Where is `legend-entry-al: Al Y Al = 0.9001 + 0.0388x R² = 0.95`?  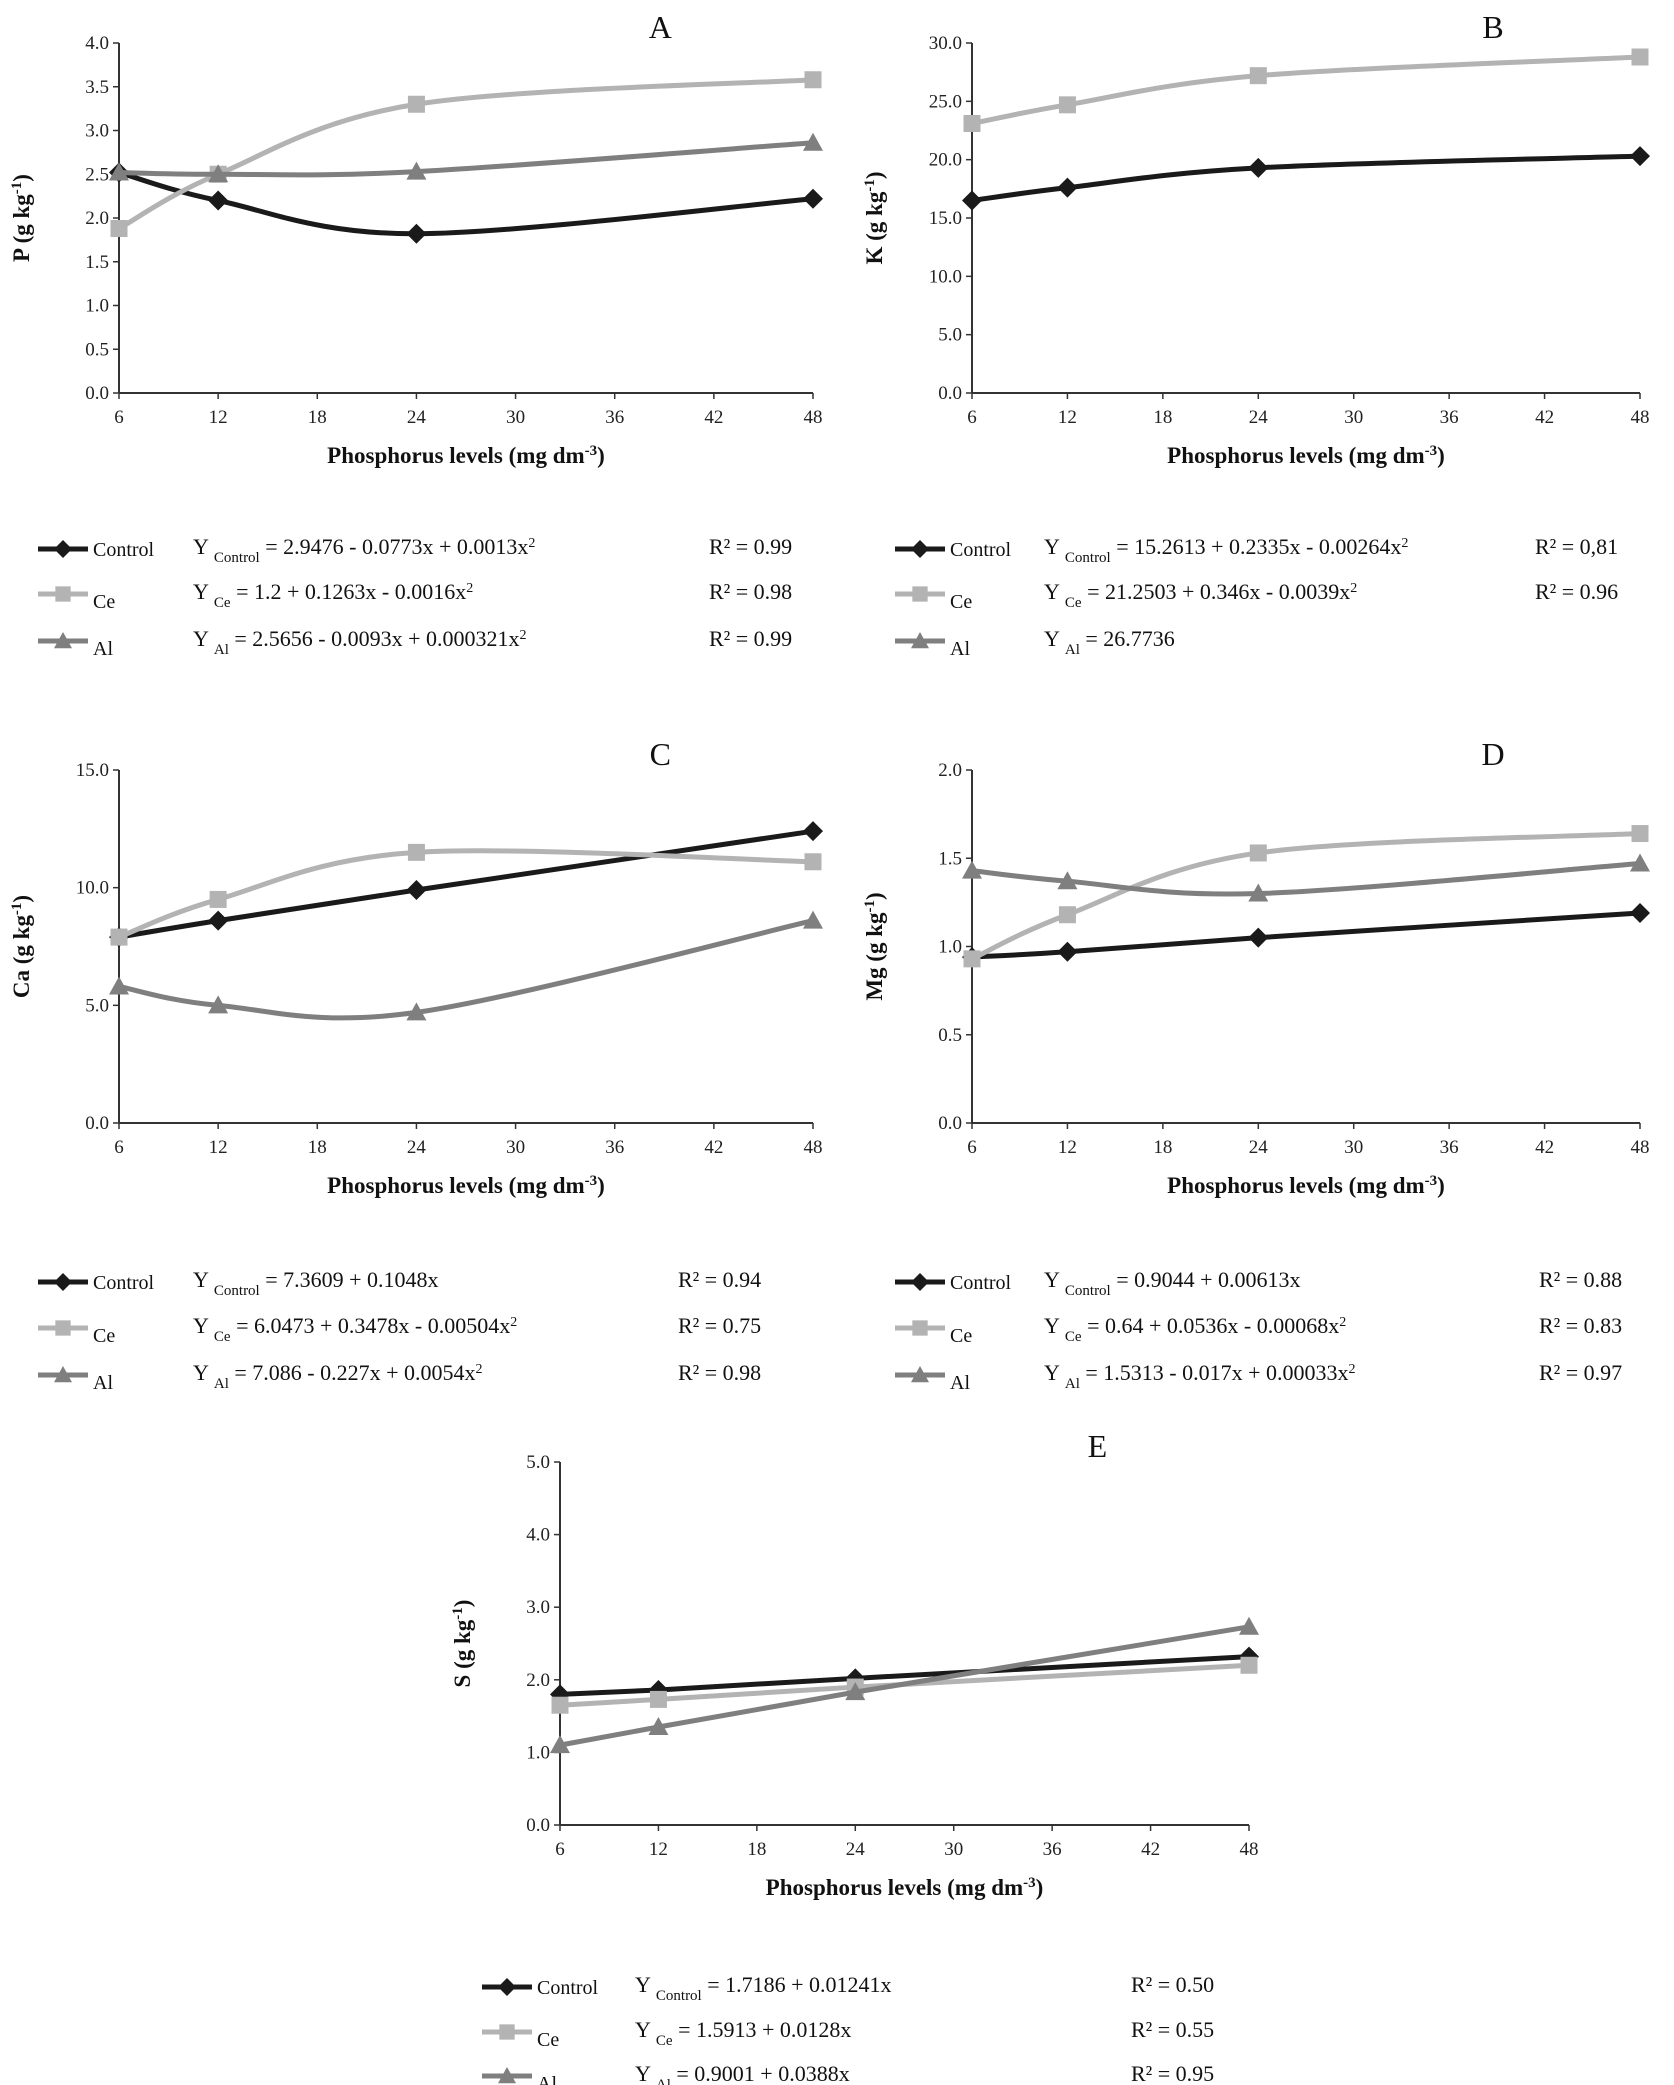
legend-entry-al: Al Y Al = 0.9001 + 0.0388x R² = 0.95 is located at coordinates (848, 2073).